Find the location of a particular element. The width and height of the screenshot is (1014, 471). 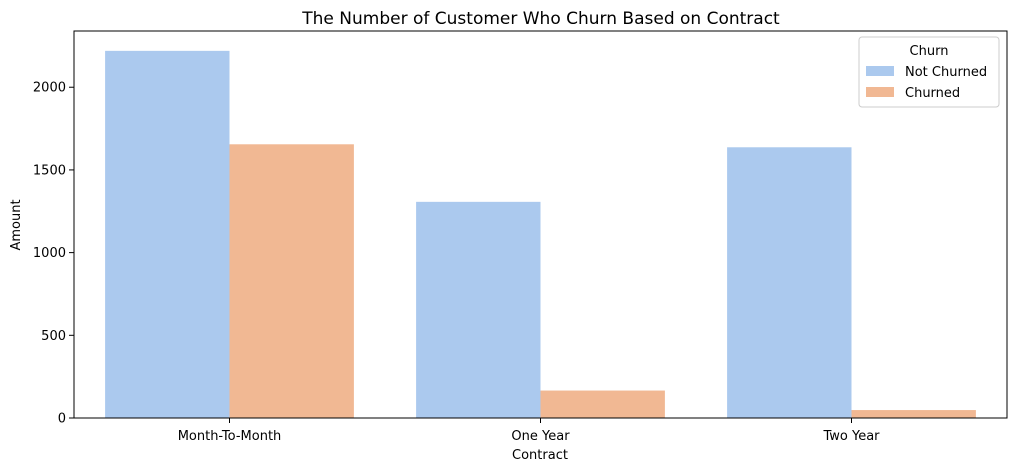

bar-not-churned-one-year is located at coordinates (478, 309).